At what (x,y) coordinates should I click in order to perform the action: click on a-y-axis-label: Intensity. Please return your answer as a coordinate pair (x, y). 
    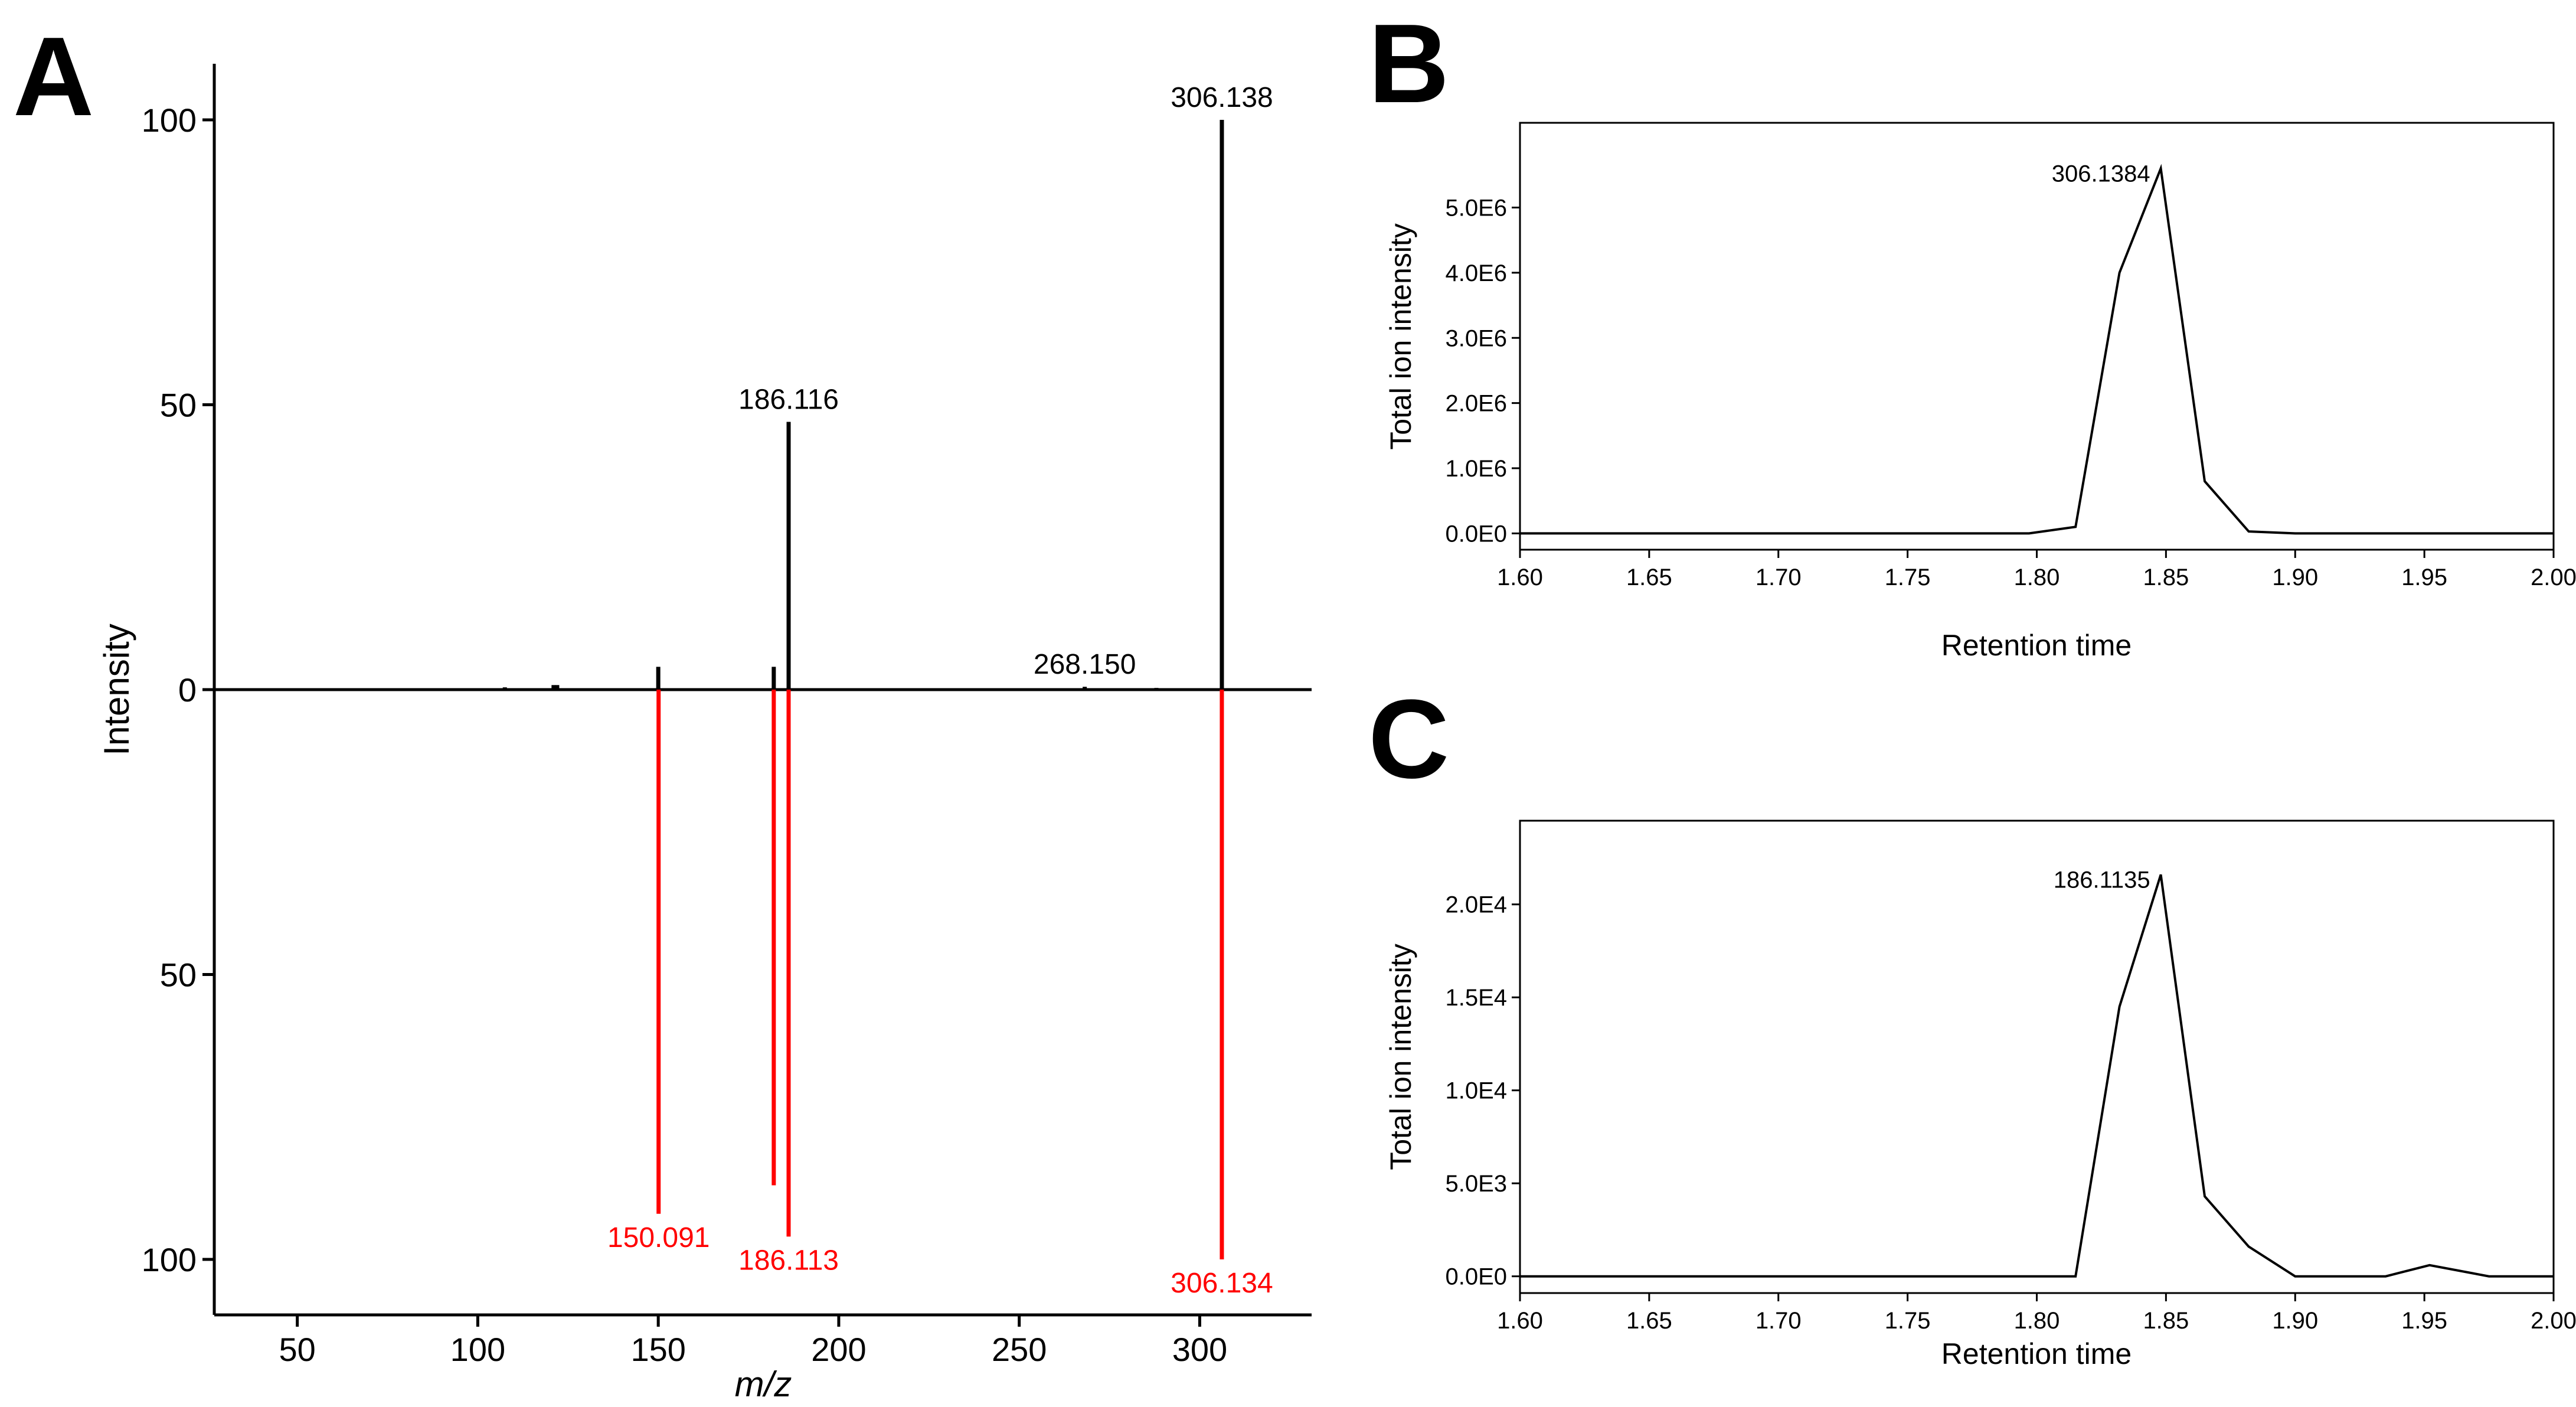
    Looking at the image, I should click on (116, 689).